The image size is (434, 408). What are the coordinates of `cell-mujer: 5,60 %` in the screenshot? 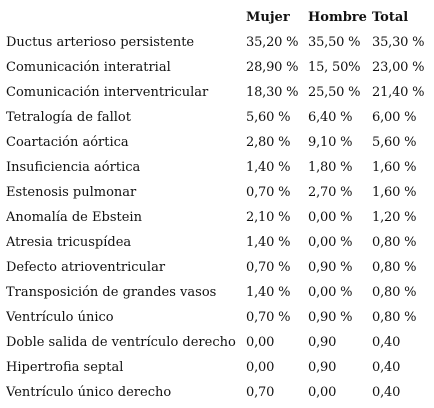 It's located at (268, 117).